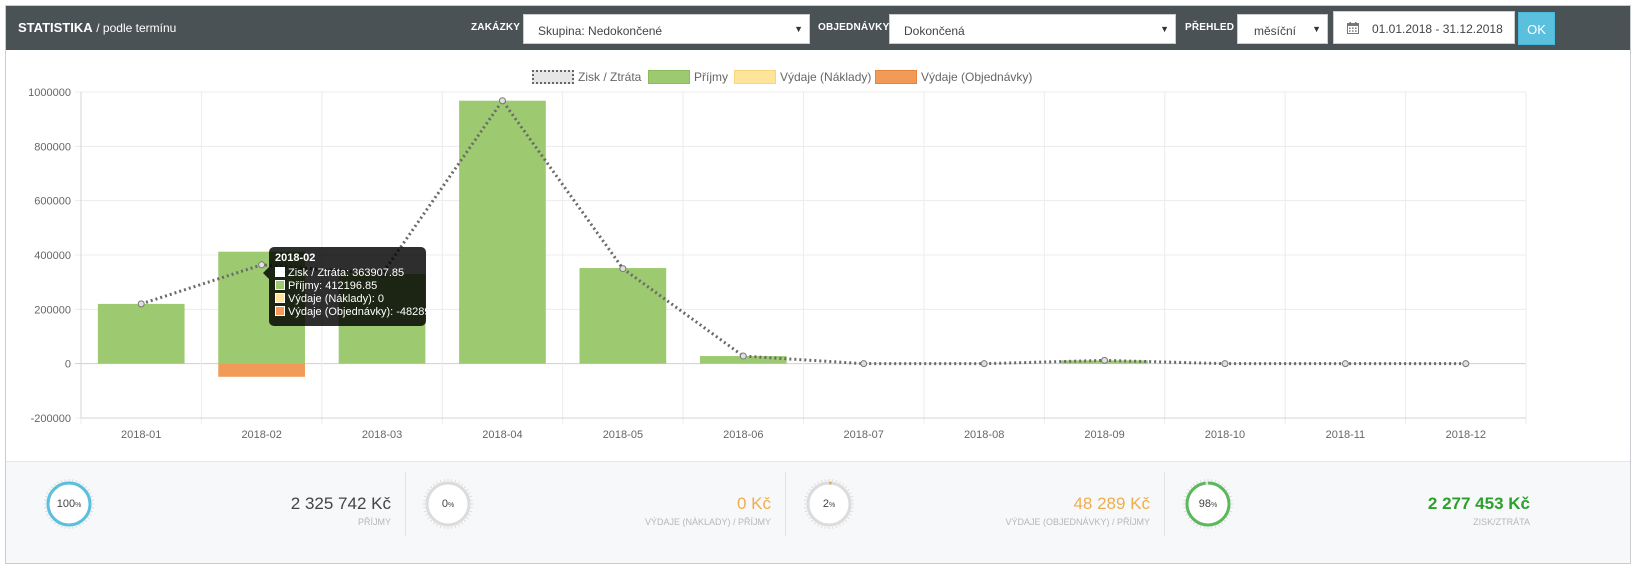 The image size is (1636, 569). Describe the element at coordinates (953, 78) in the screenshot. I see `legend-item-vydaje-objednavky: Výdaje (Objednávky)` at that location.